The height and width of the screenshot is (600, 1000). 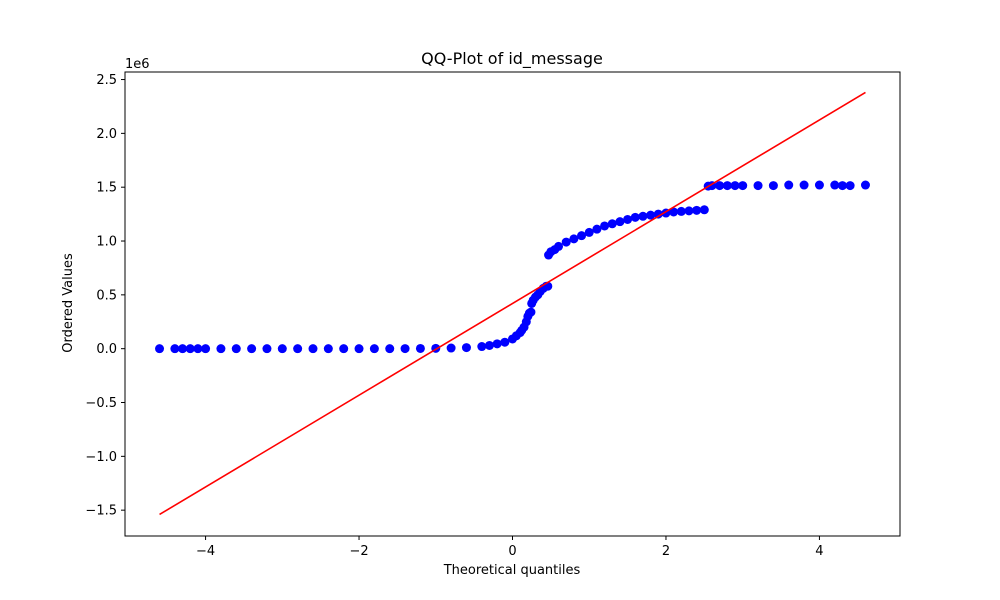 I want to click on x-tick-label: 0, so click(x=512, y=551).